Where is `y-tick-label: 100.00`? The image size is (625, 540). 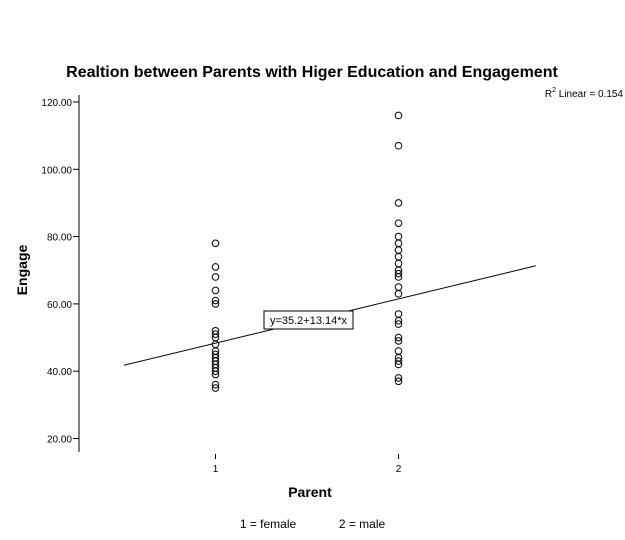
y-tick-label: 100.00 is located at coordinates (56, 170).